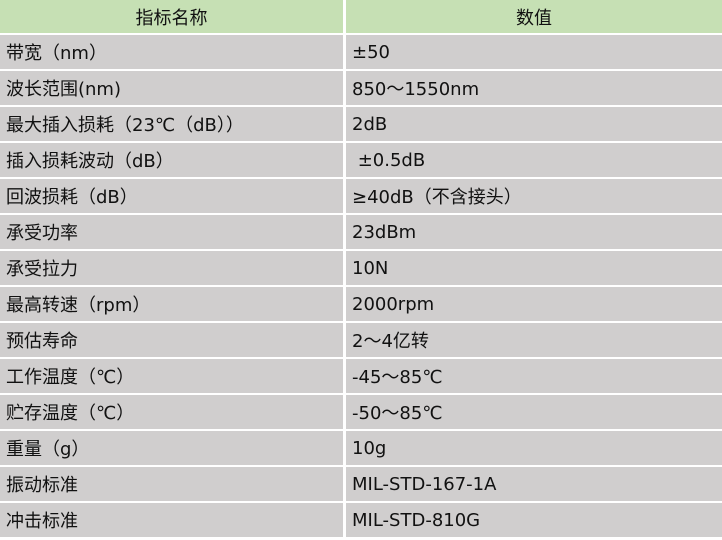  I want to click on table-row: 承受功率 23dBm, so click(361, 232).